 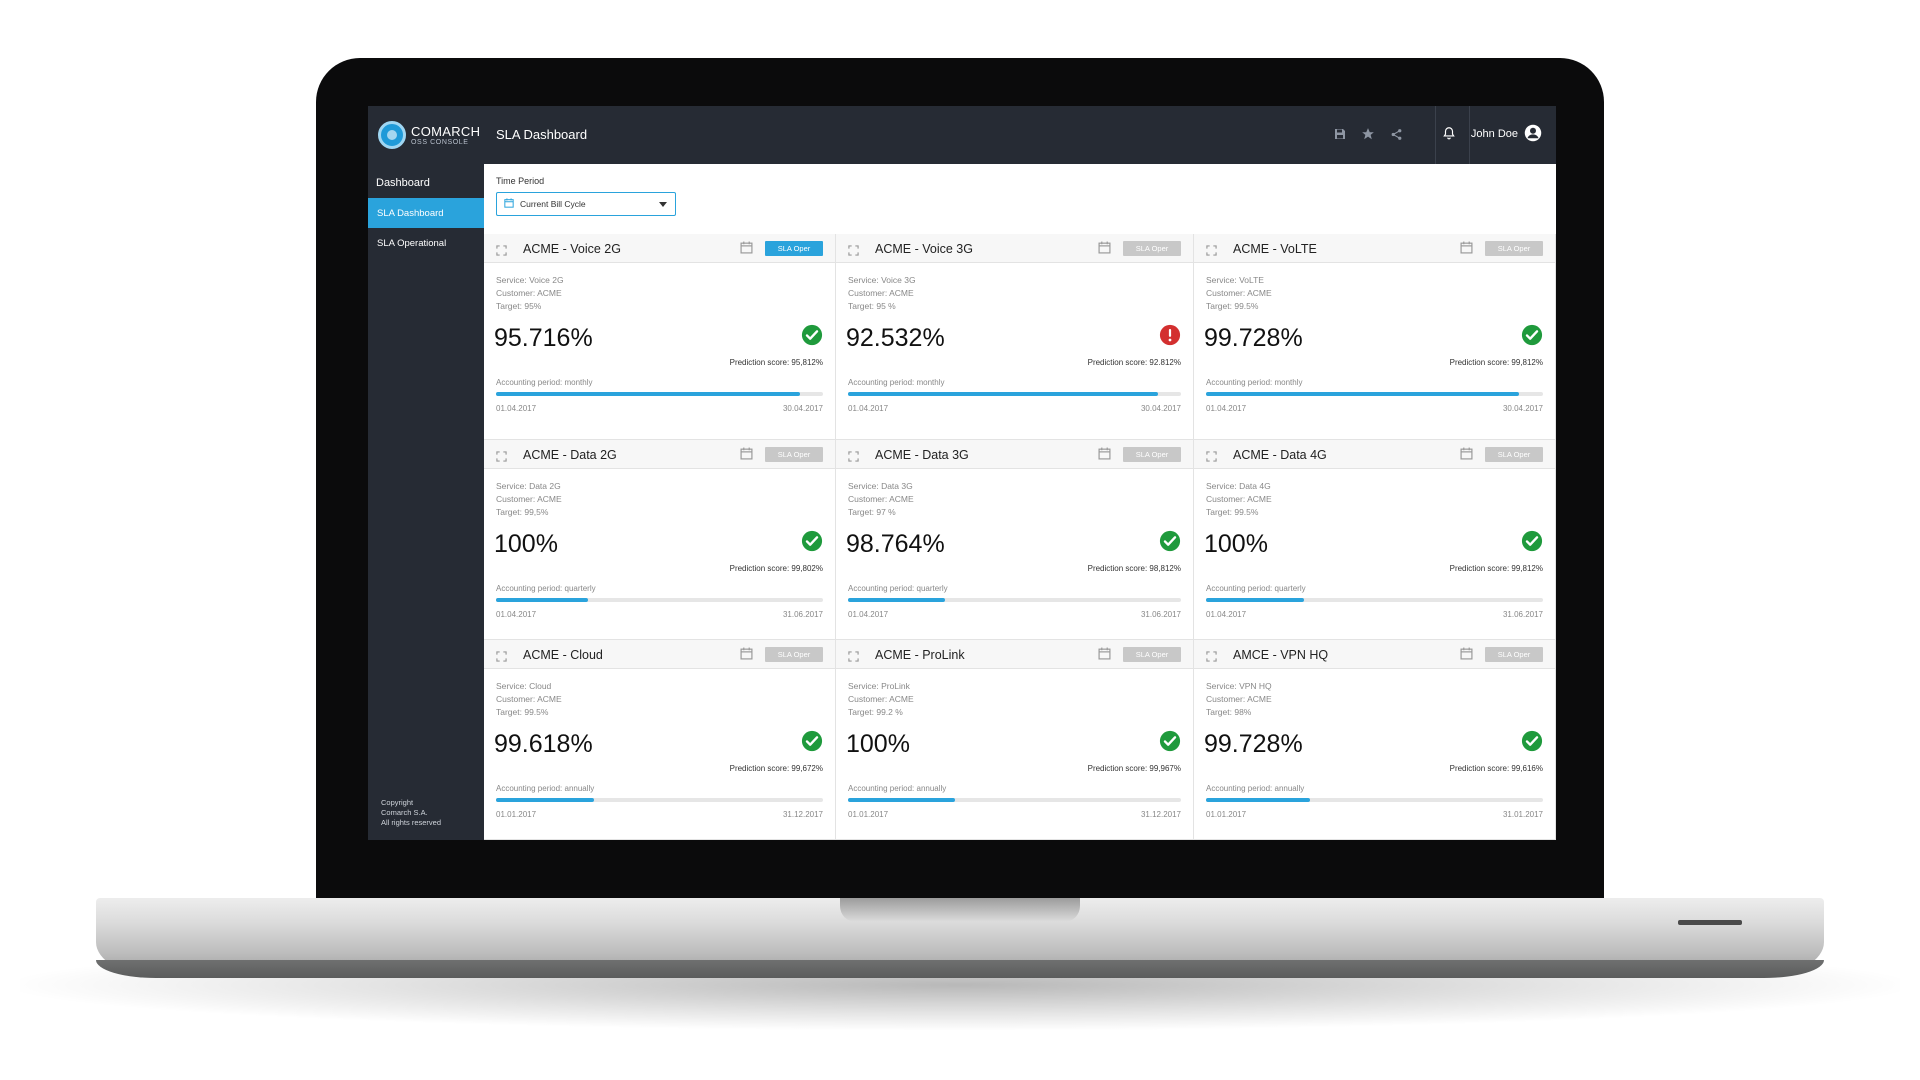 I want to click on laptop-notch, so click(x=960, y=910).